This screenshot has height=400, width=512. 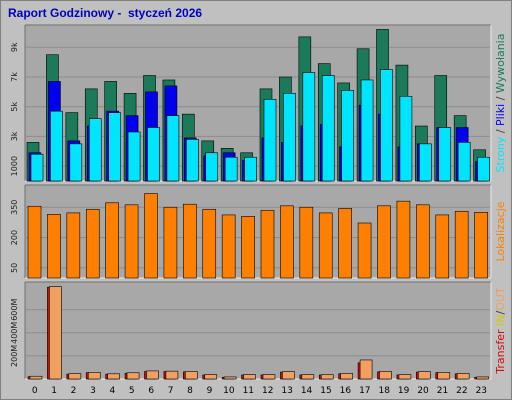 I want to click on legend-entry: Wywołania, so click(x=500, y=64).